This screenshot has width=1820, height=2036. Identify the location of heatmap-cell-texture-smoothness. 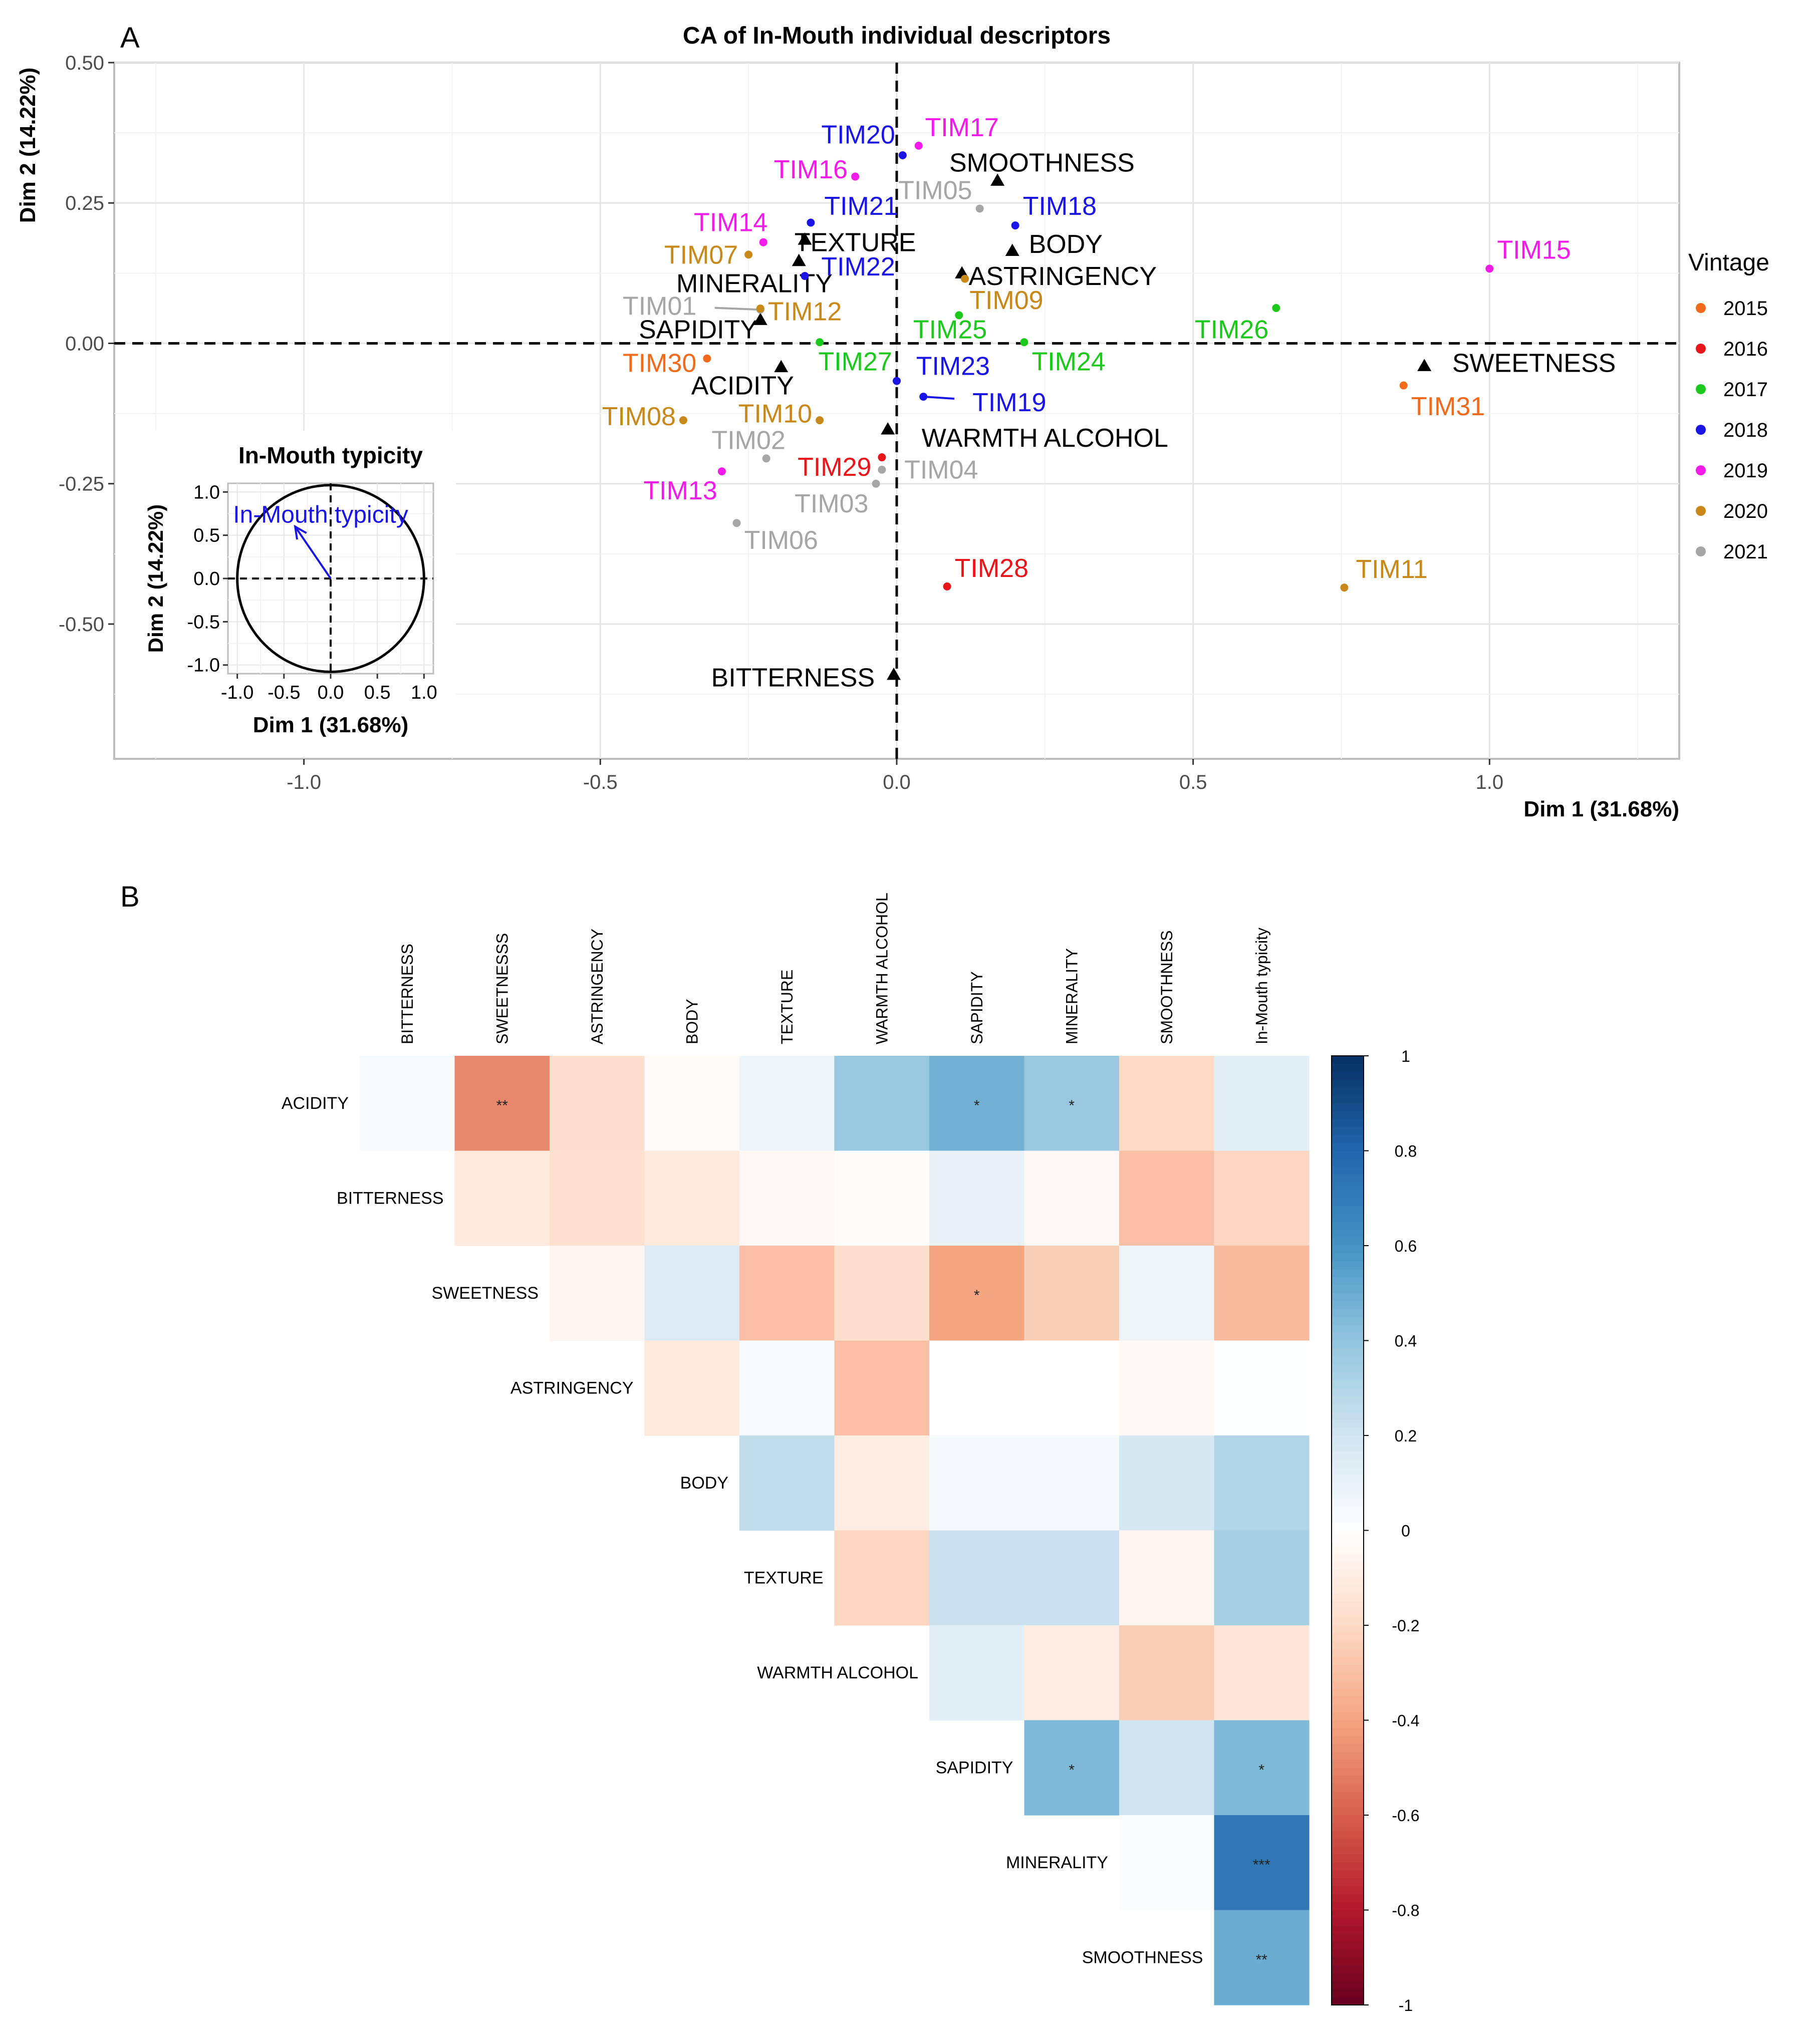
(1167, 1578).